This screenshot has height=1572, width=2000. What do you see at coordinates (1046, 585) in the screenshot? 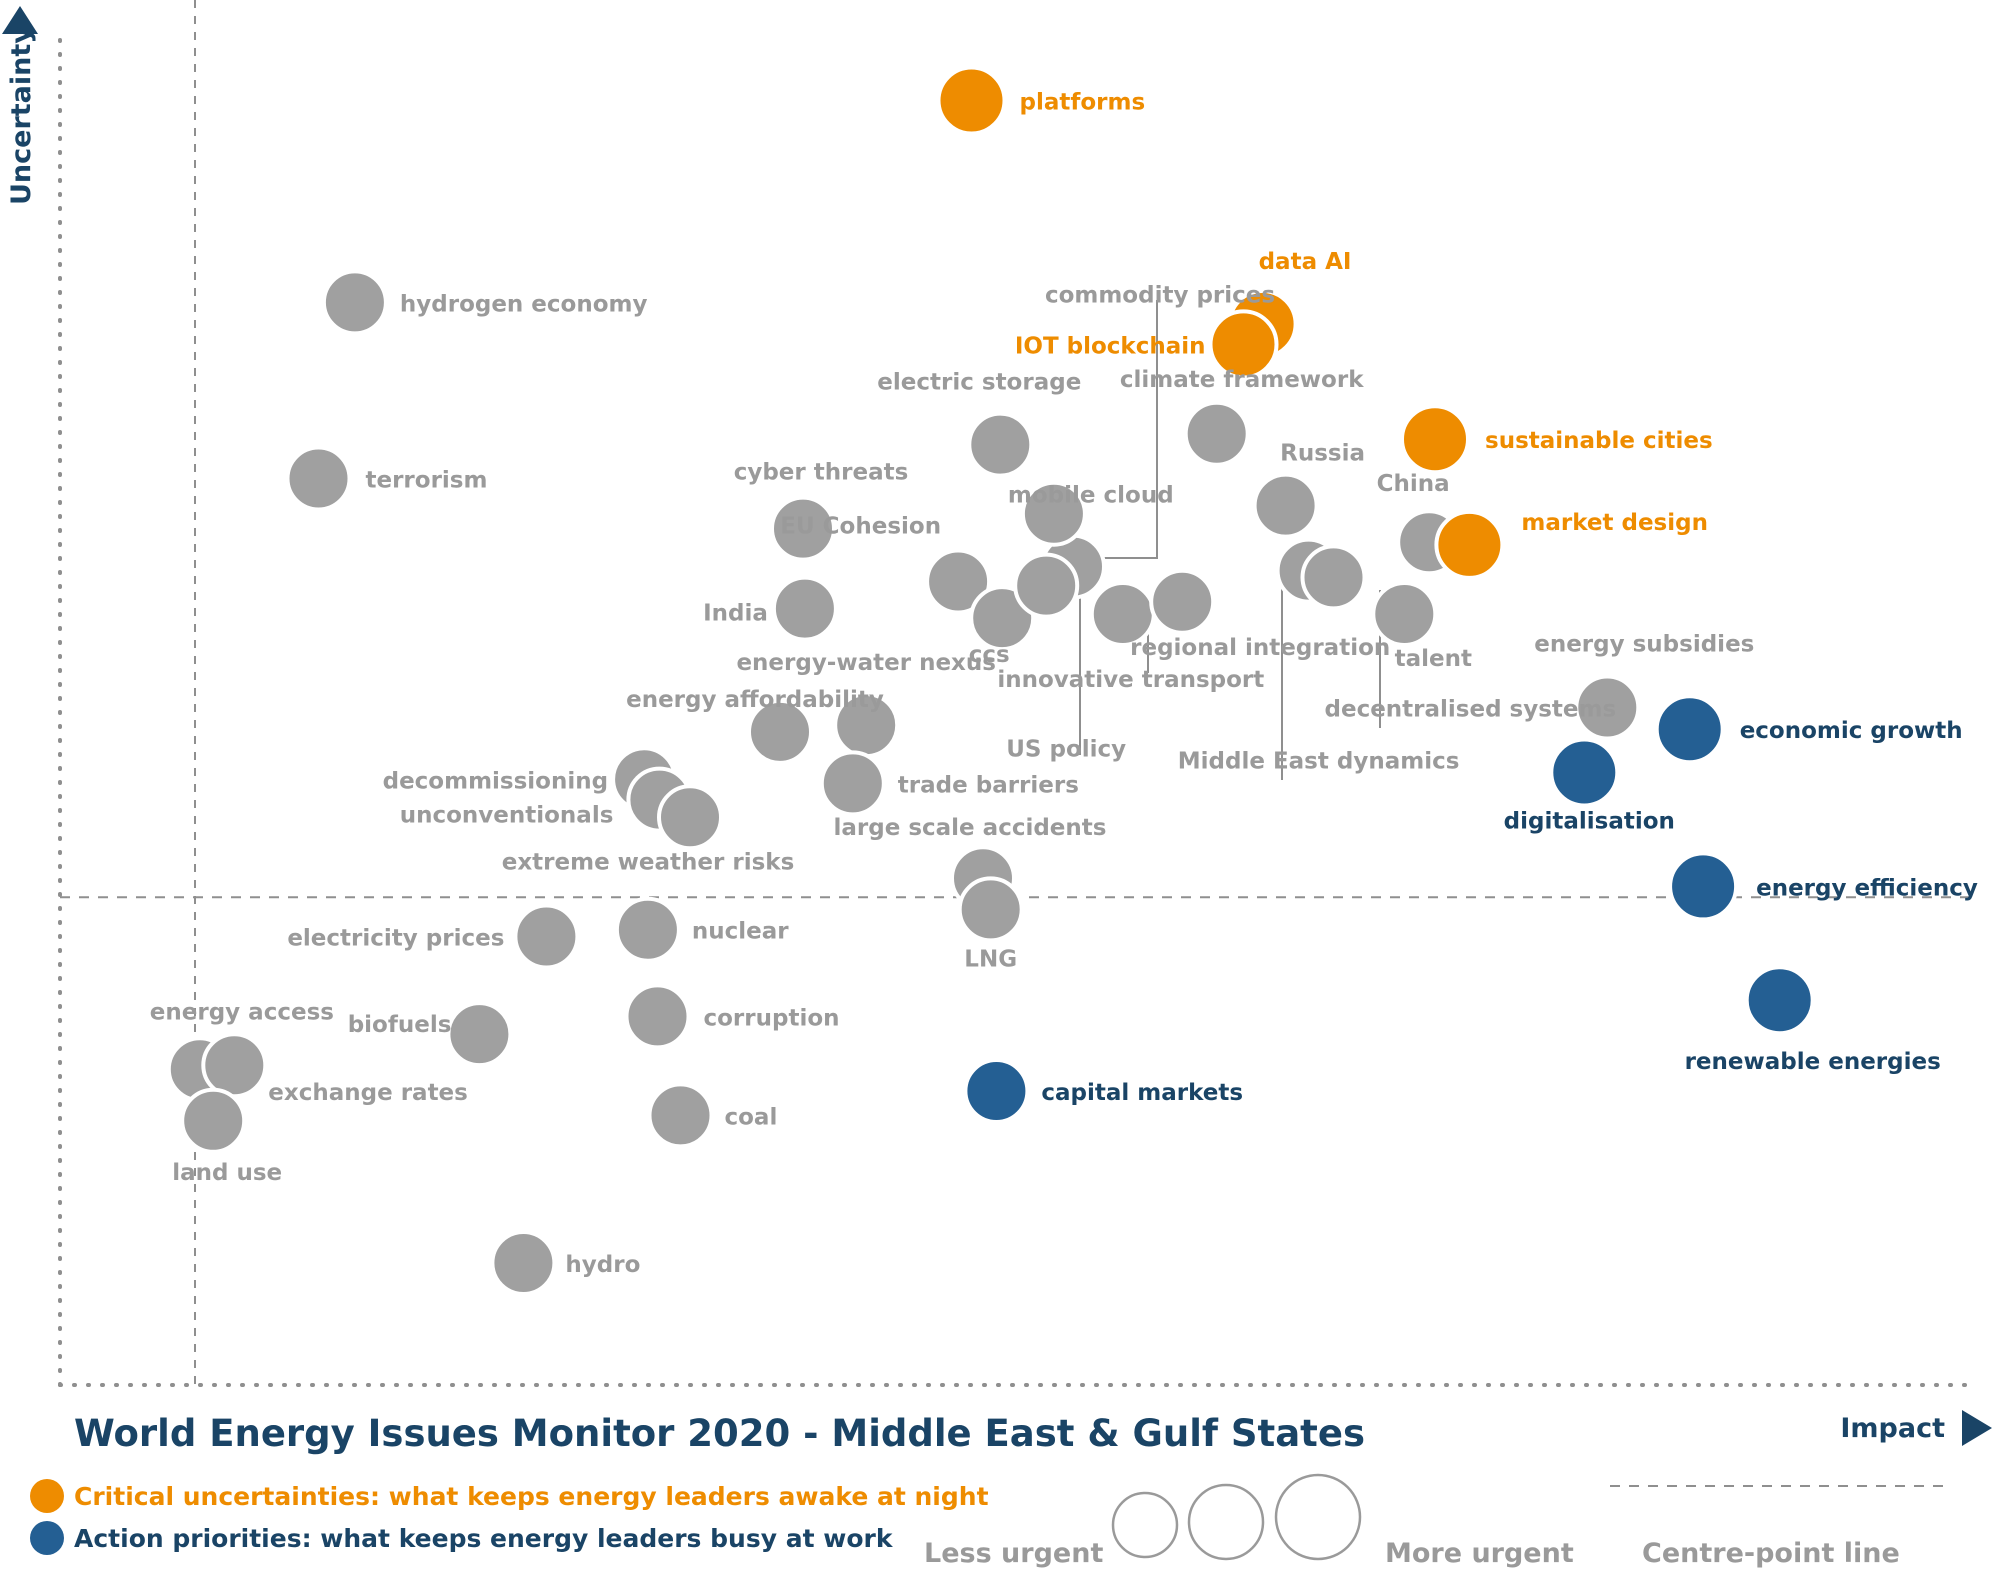
I see `bubble-us-policy` at bounding box center [1046, 585].